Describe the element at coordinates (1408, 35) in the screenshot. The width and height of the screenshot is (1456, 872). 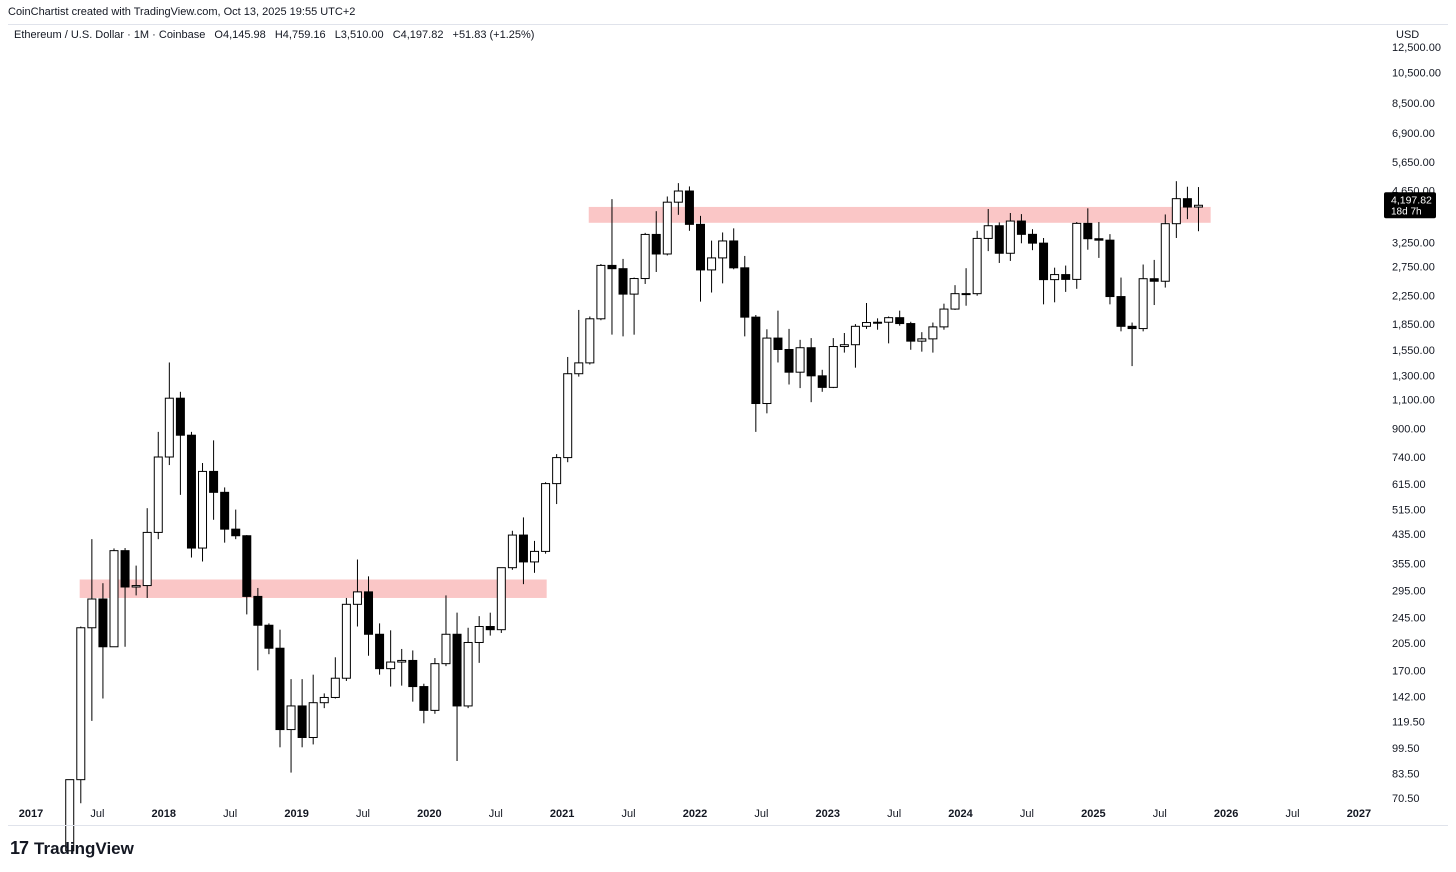
I see `currency-label: USD` at that location.